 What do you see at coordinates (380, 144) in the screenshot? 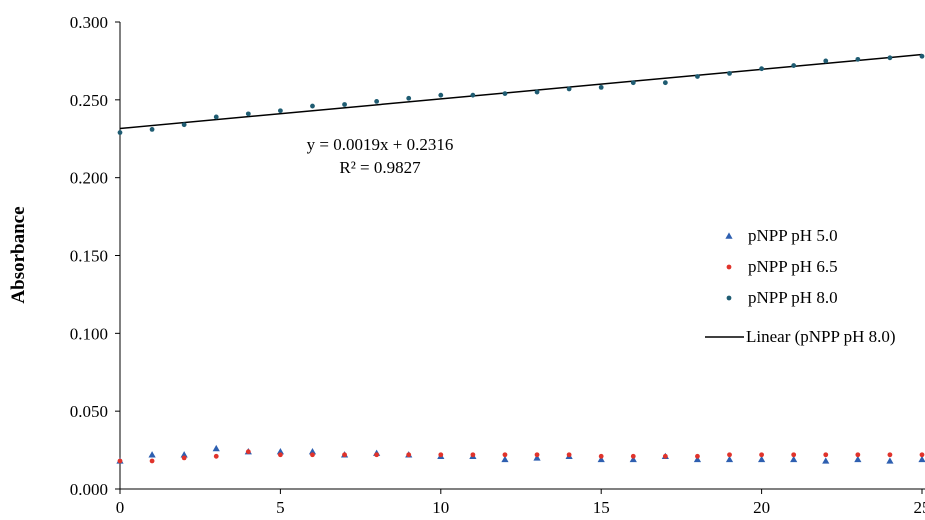
I see `trendline-equation: y = 0.0019x + 0.2316` at bounding box center [380, 144].